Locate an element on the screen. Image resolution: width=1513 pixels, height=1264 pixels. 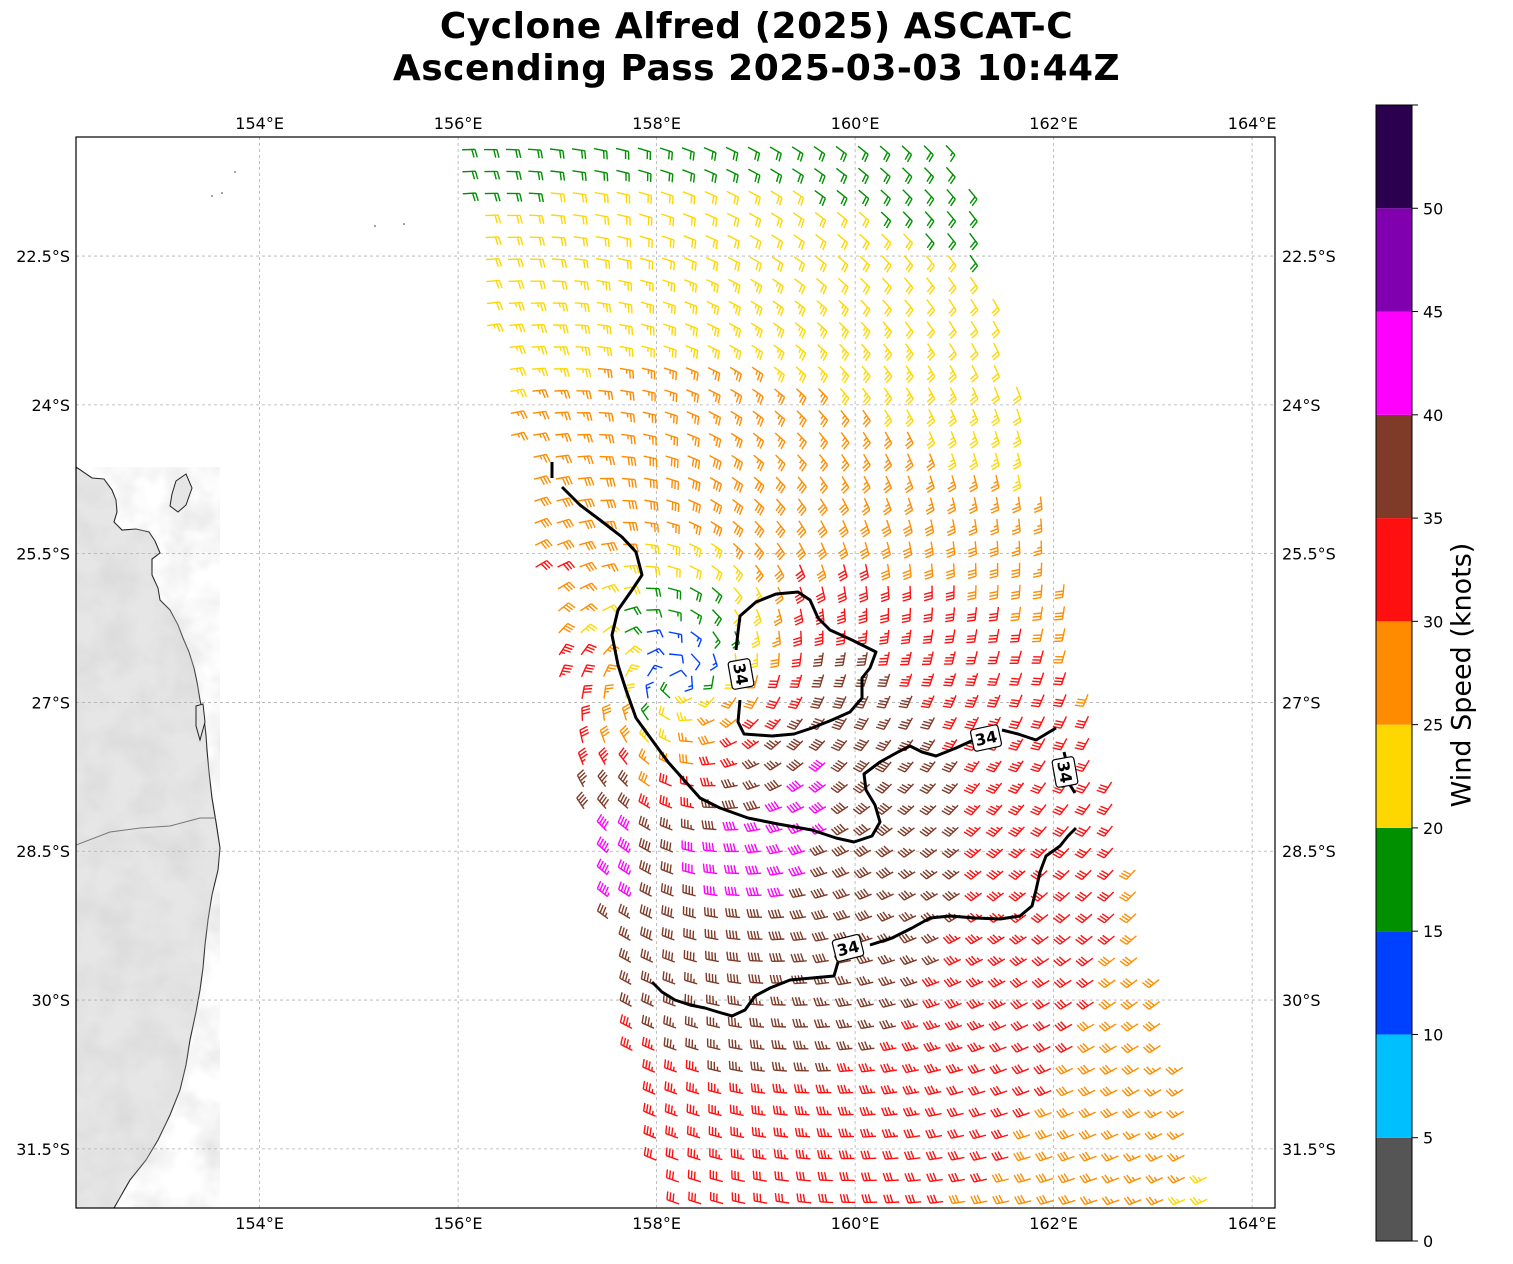
colorbar-tick-label: 5 is located at coordinates (1428, 1138).